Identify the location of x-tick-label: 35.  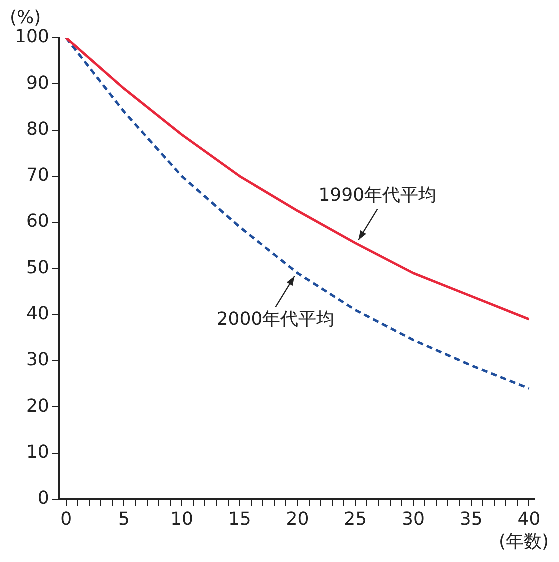
(471, 519).